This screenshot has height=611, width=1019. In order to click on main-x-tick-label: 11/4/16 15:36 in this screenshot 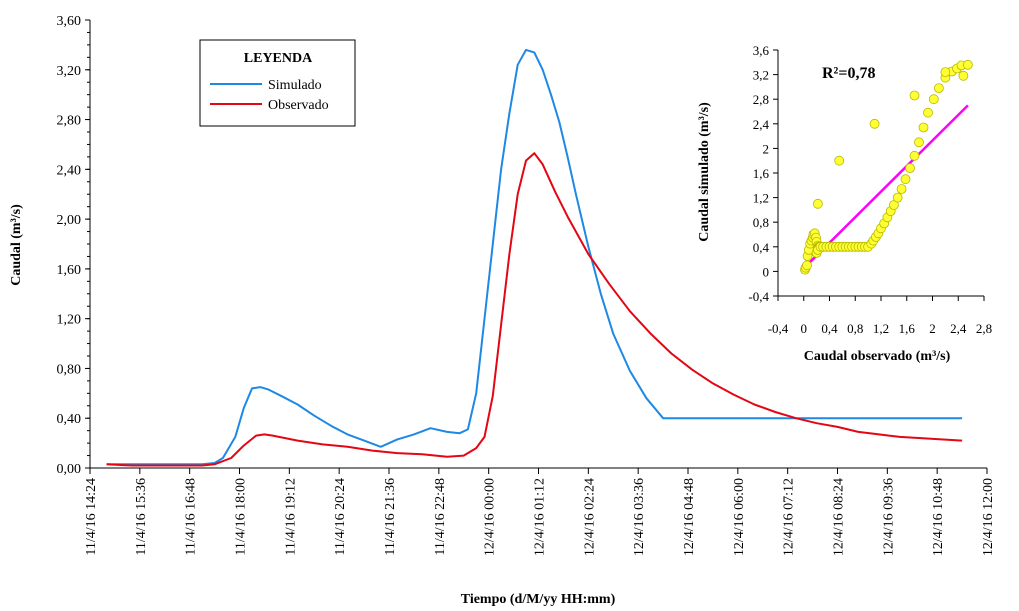, I will do `click(141, 517)`.